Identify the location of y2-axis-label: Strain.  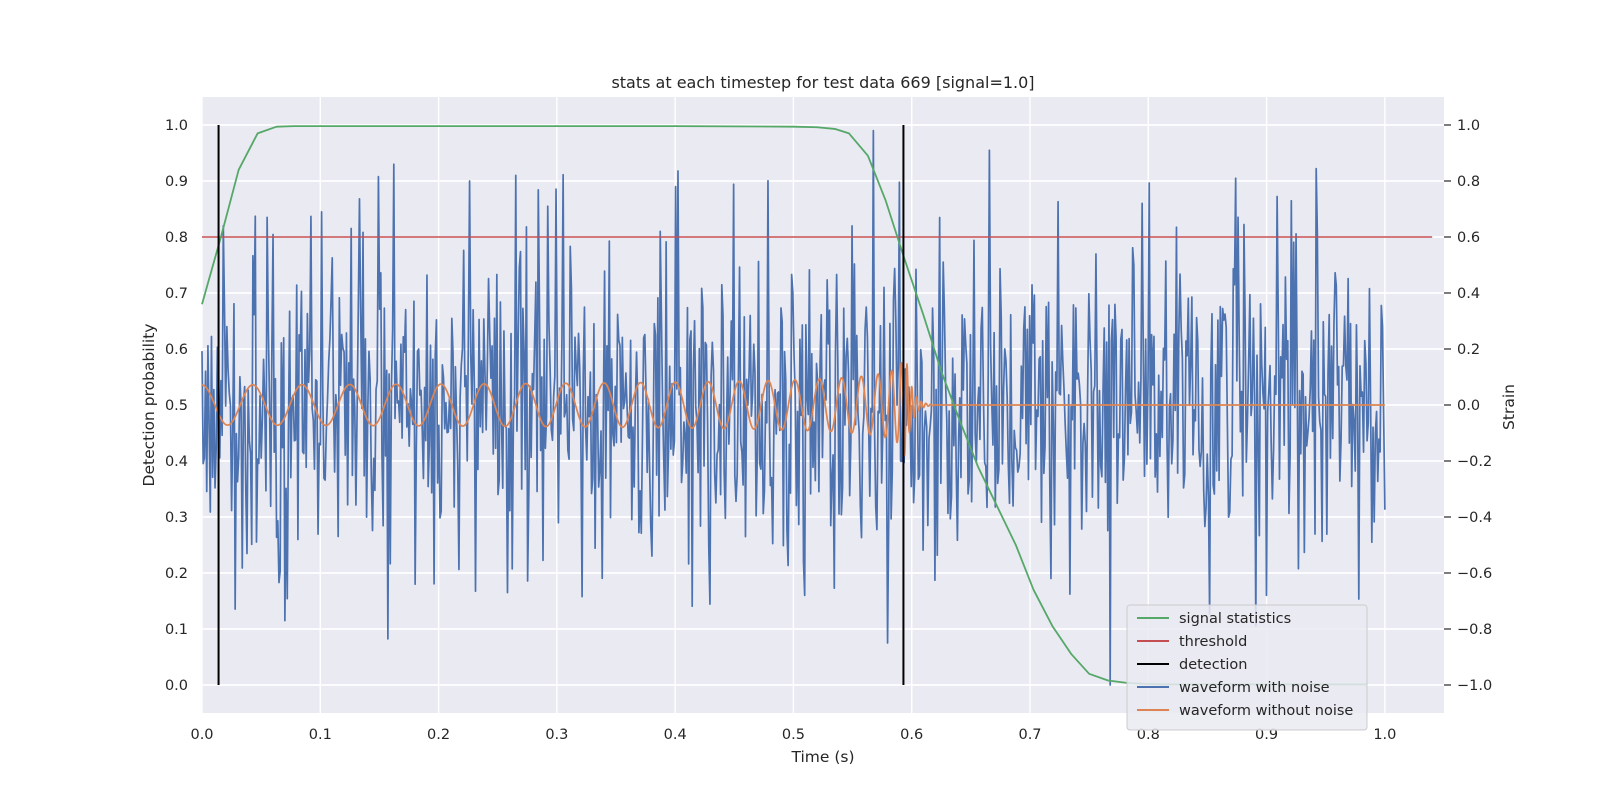
(1509, 407).